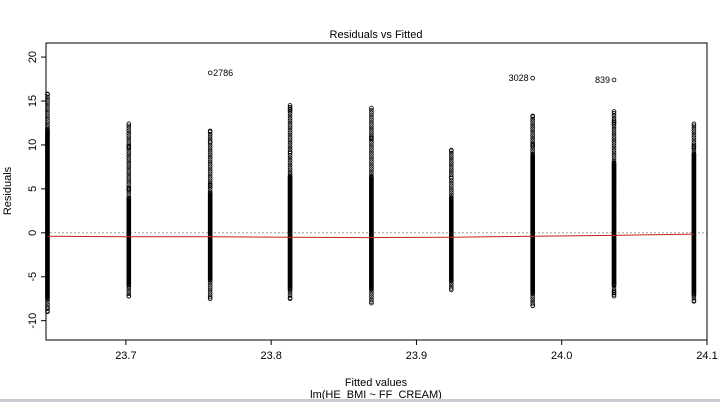 The height and width of the screenshot is (402, 720). I want to click on smooth-line, so click(370, 236).